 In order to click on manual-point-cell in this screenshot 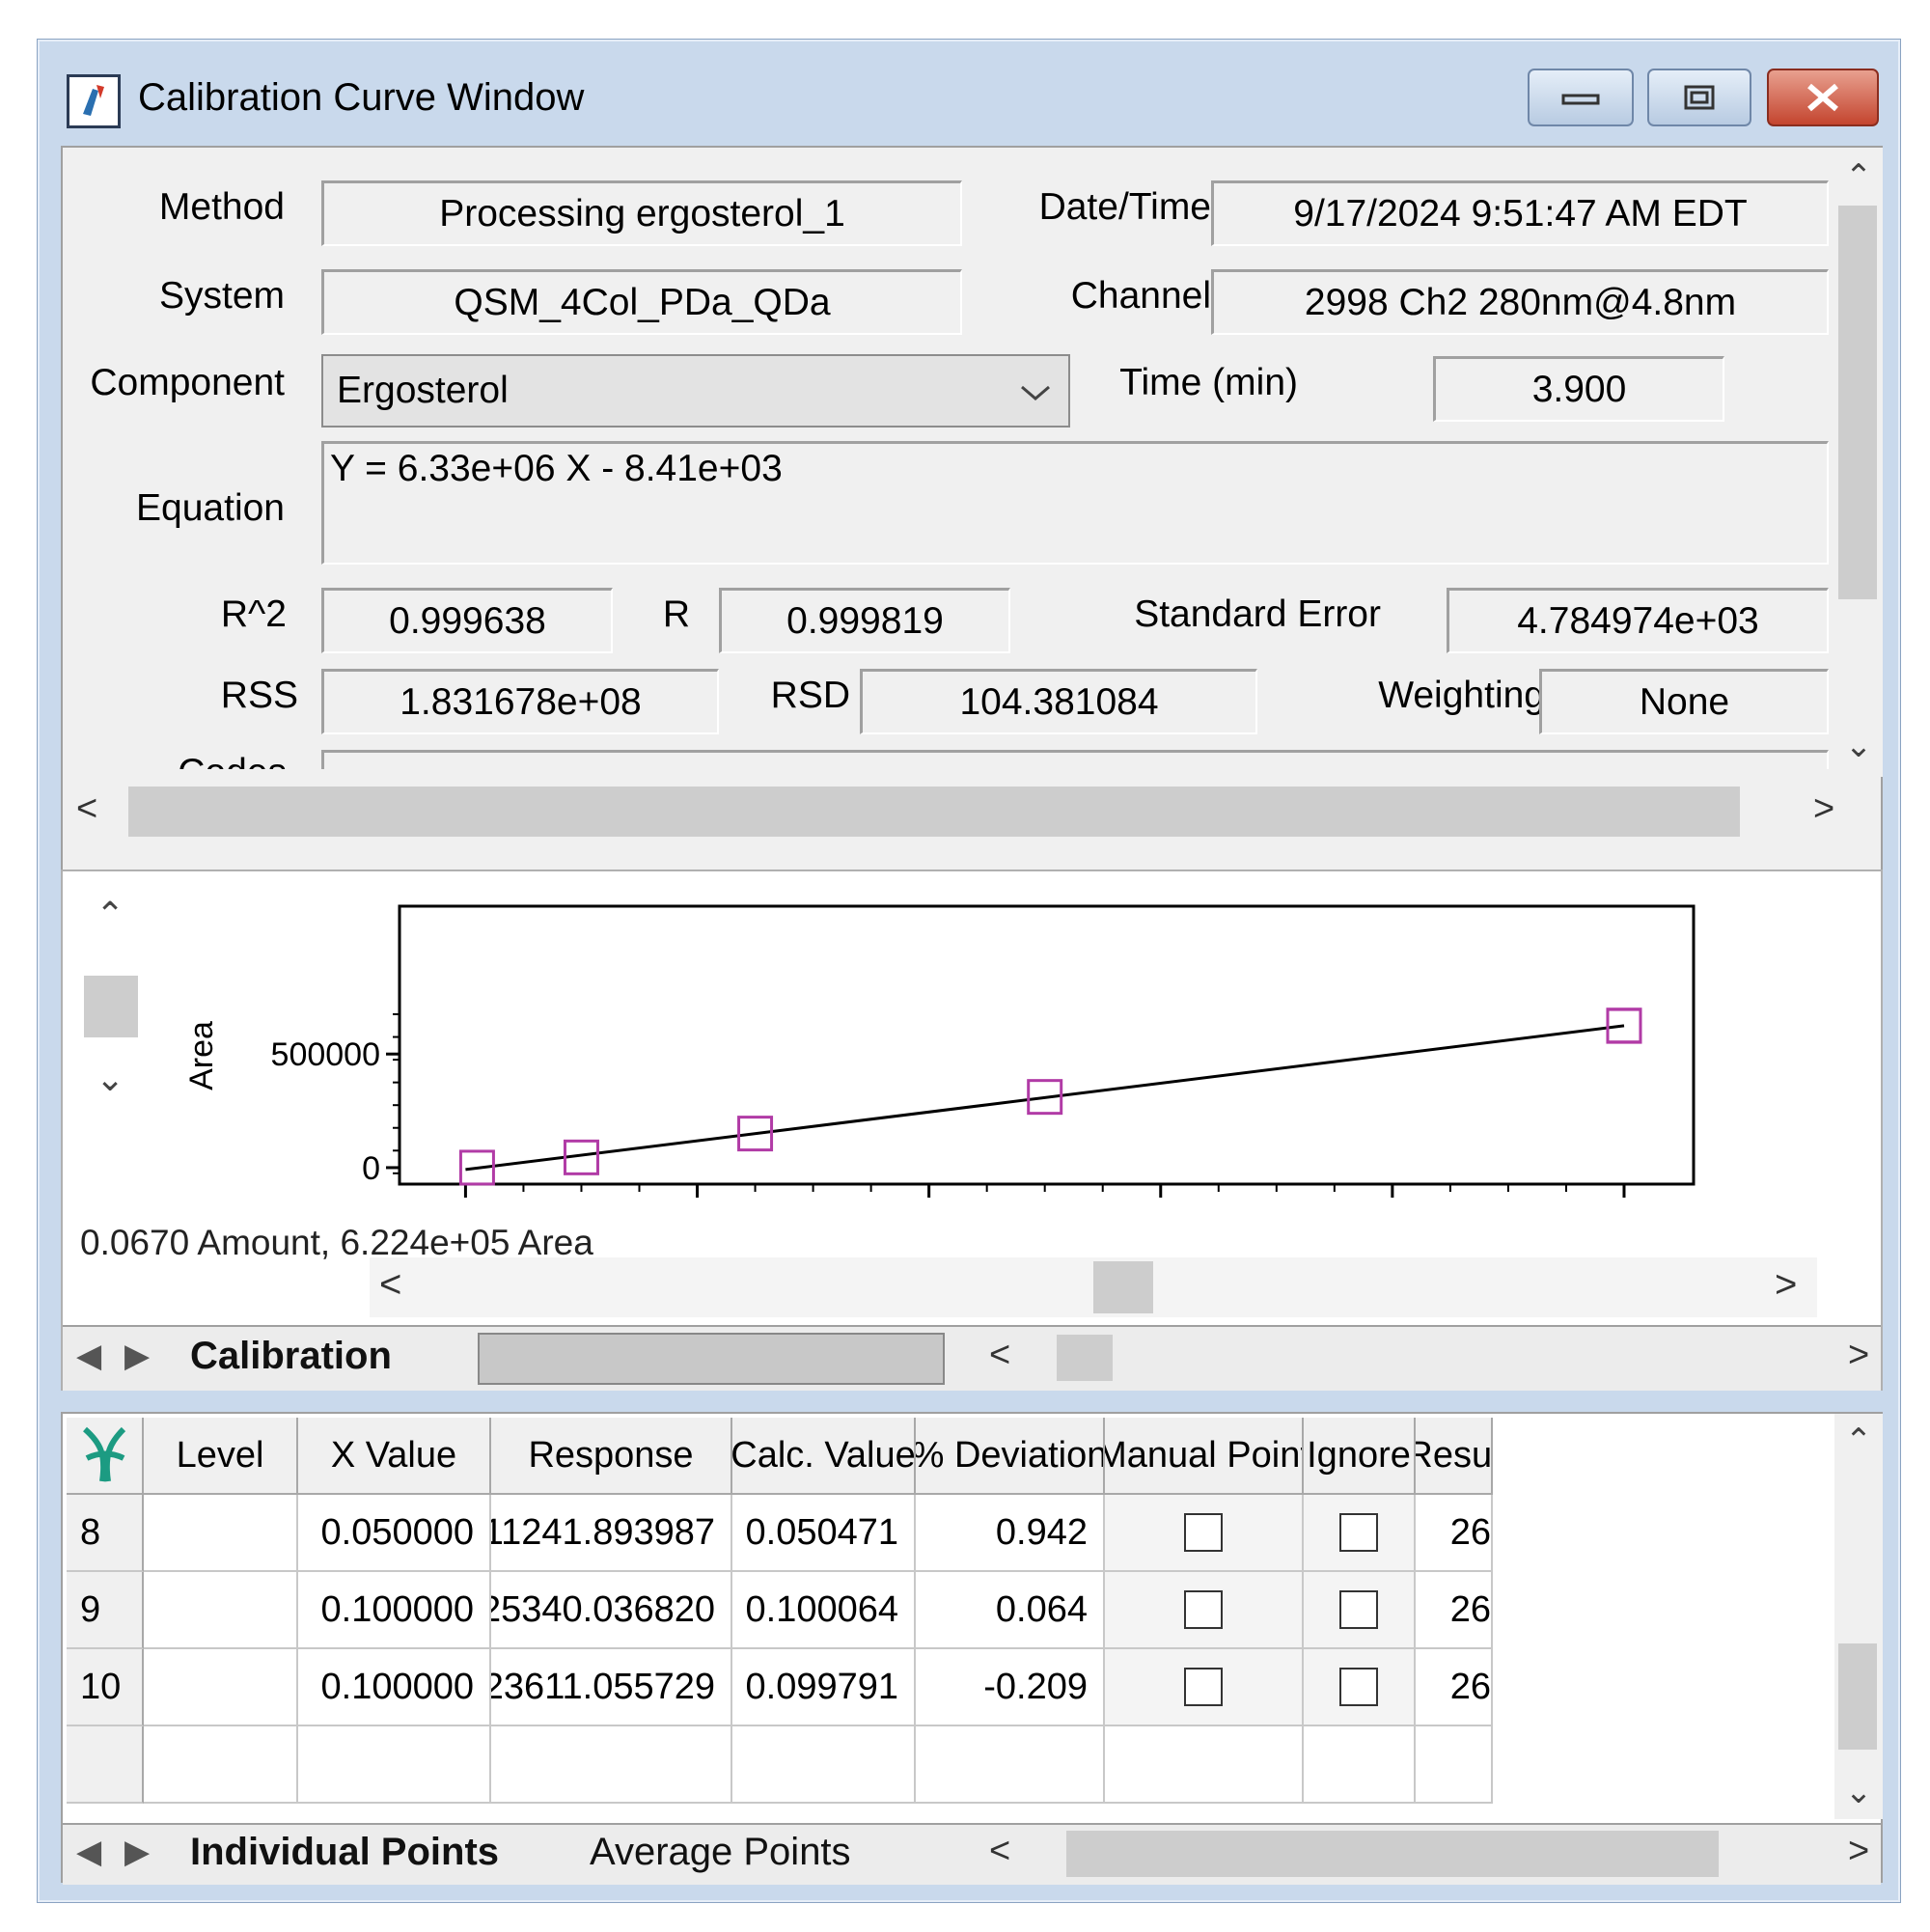, I will do `click(1204, 1533)`.